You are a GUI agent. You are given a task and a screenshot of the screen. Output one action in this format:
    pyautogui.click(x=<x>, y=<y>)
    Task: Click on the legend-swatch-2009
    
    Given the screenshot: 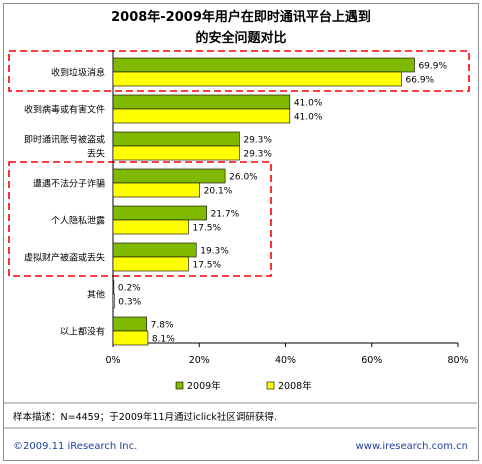 What is the action you would take?
    pyautogui.click(x=179, y=385)
    